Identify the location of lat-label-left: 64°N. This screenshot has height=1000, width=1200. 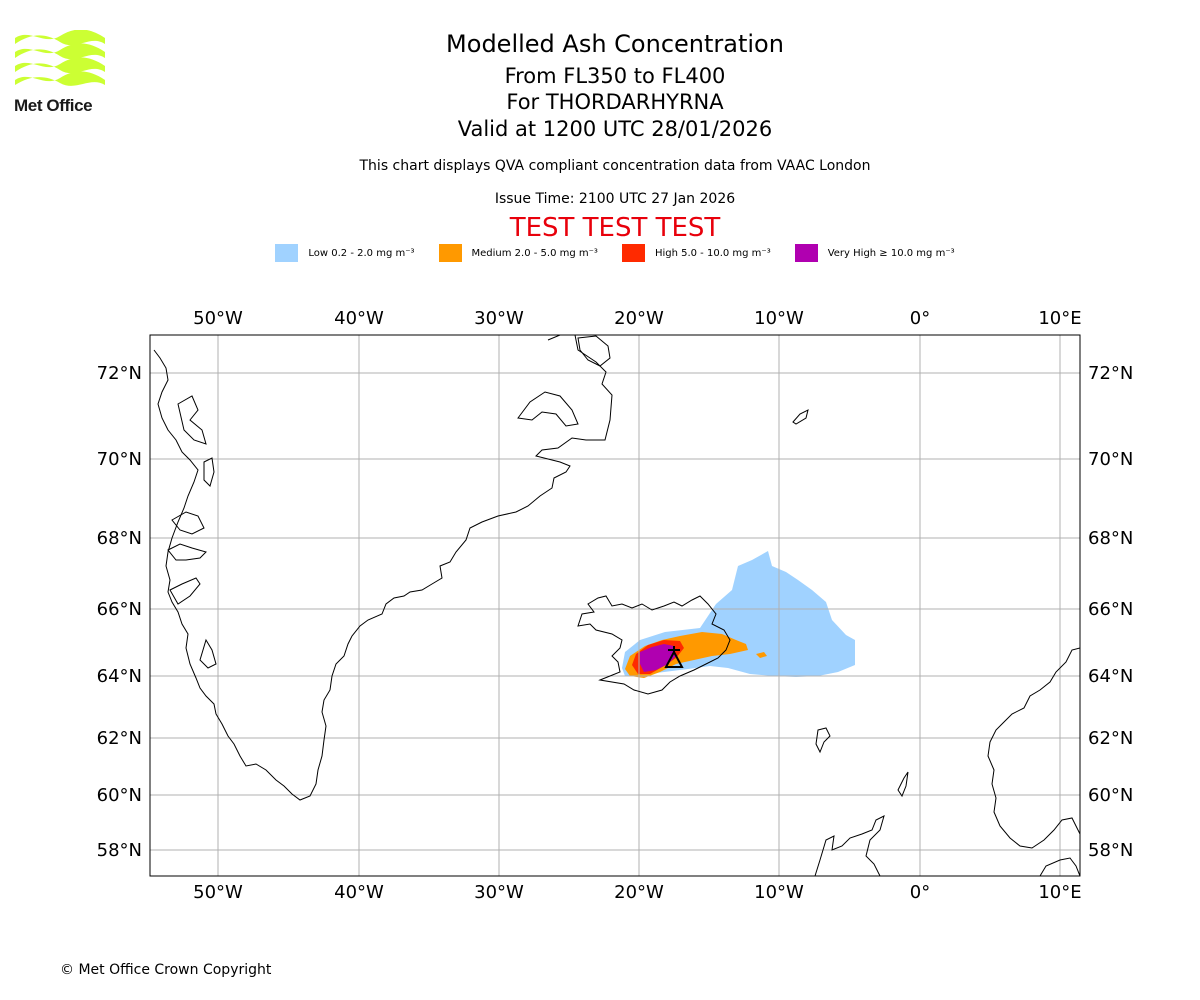
(119, 676).